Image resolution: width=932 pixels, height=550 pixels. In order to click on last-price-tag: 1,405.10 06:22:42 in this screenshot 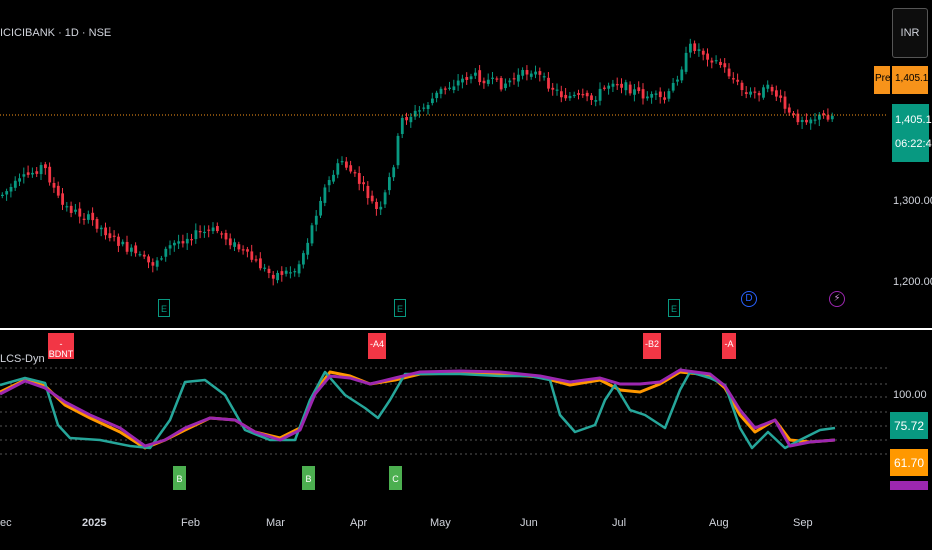, I will do `click(912, 133)`.